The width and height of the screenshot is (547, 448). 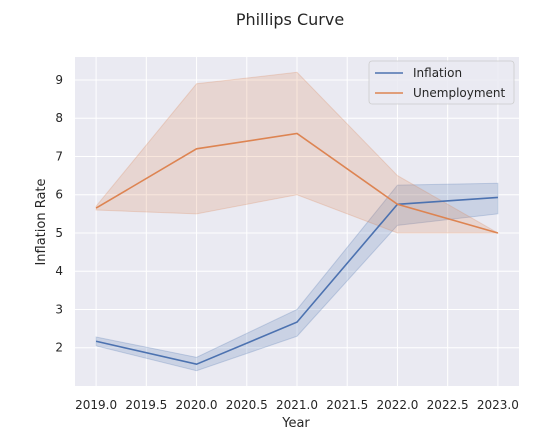 What do you see at coordinates (290, 19) in the screenshot?
I see `chart-title: Phillips Curve` at bounding box center [290, 19].